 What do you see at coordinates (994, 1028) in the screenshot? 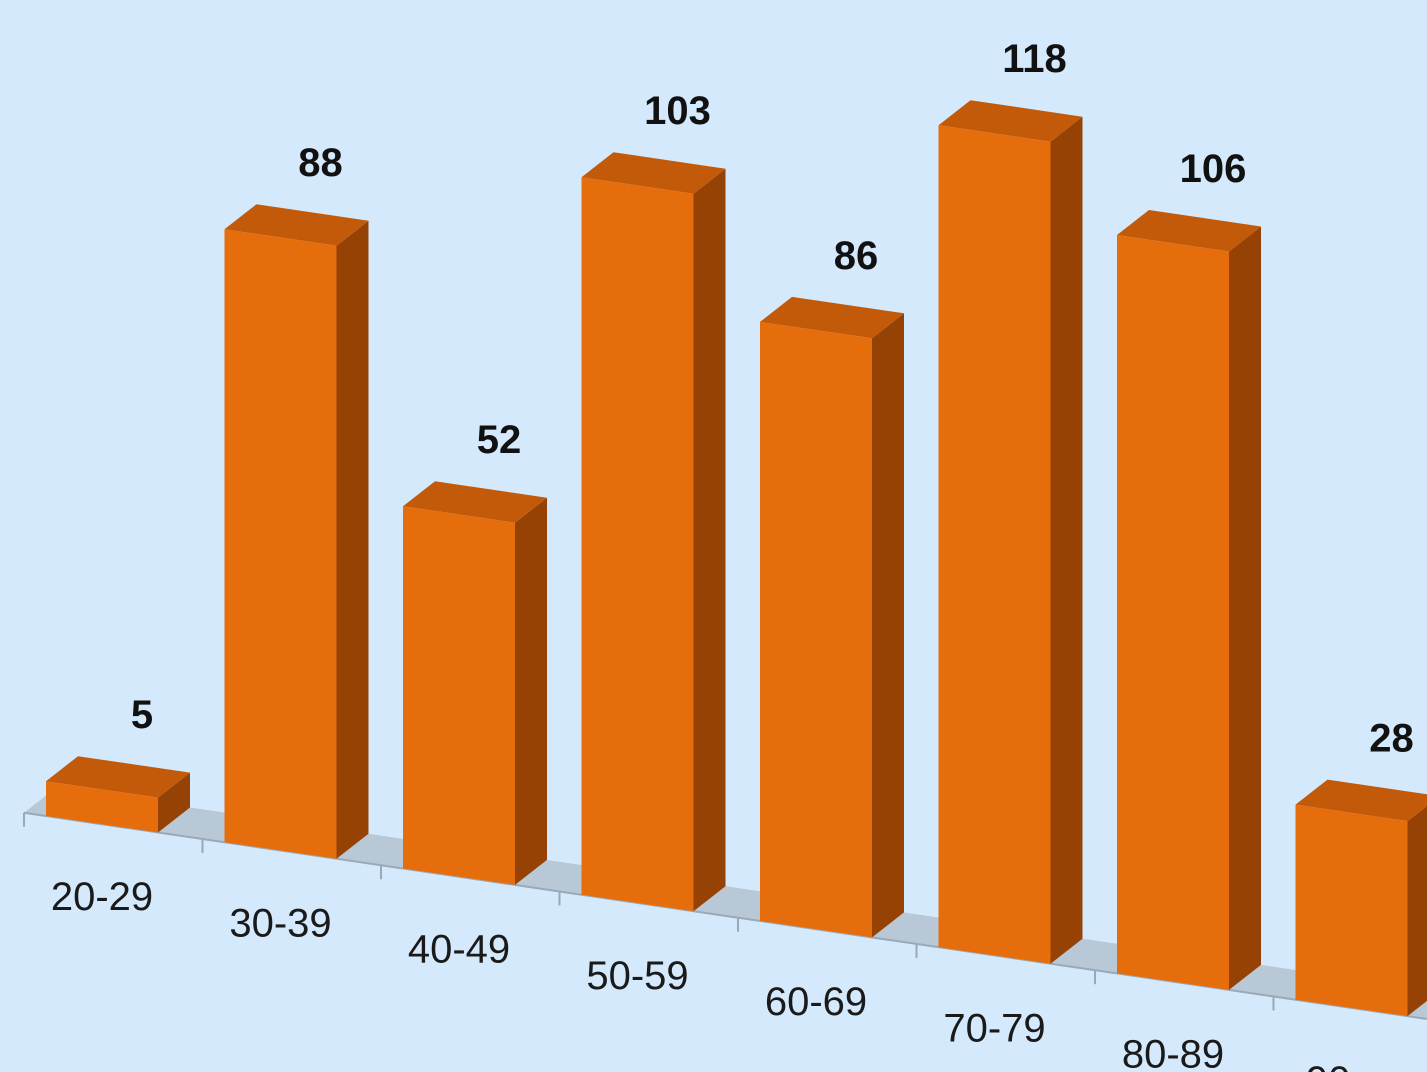
I see `x-tick-label: 70-79` at bounding box center [994, 1028].